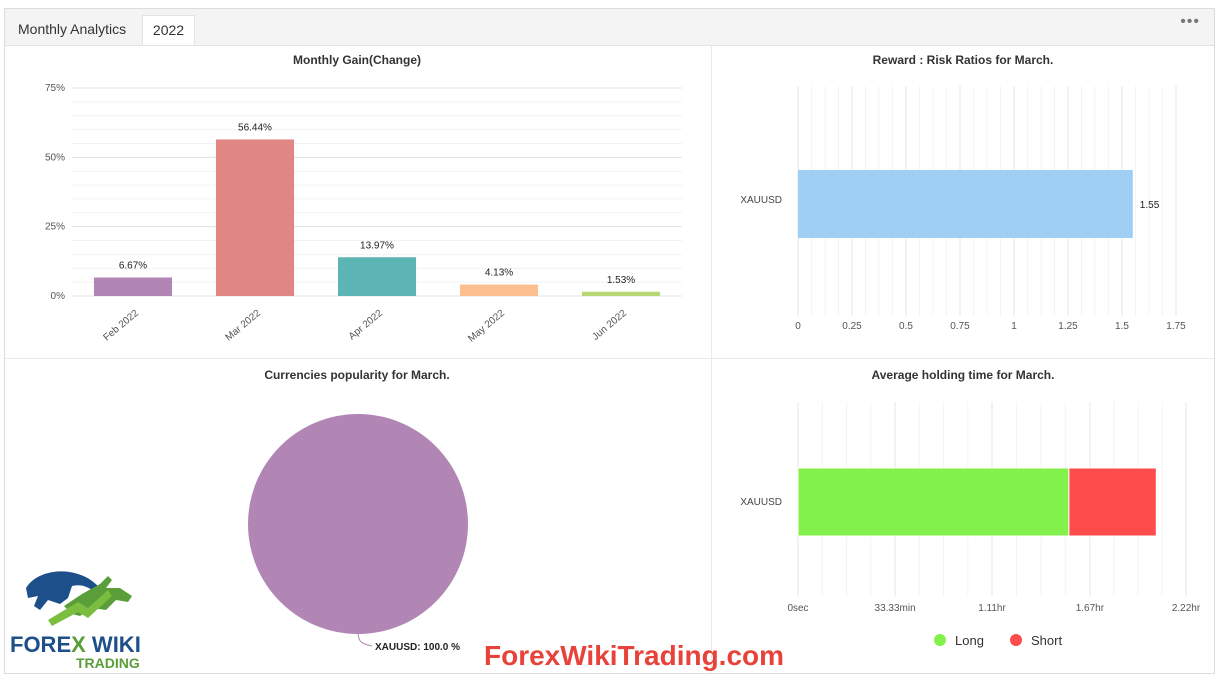  I want to click on pie-data-label: XAUUSD: 100.0 %, so click(417, 647).